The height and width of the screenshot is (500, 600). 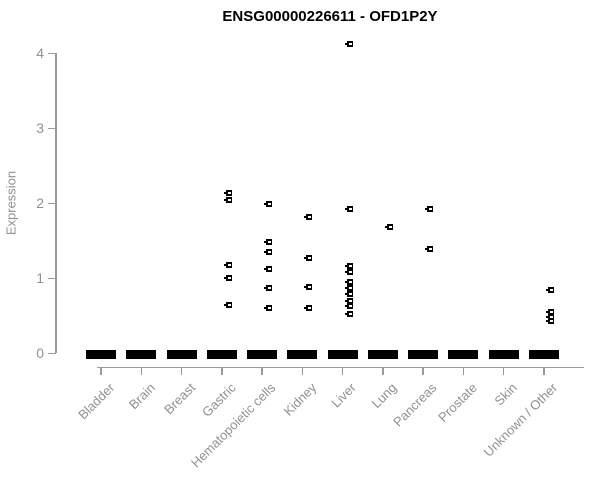 What do you see at coordinates (520, 420) in the screenshot?
I see `x-tick-label: Unknown / Other` at bounding box center [520, 420].